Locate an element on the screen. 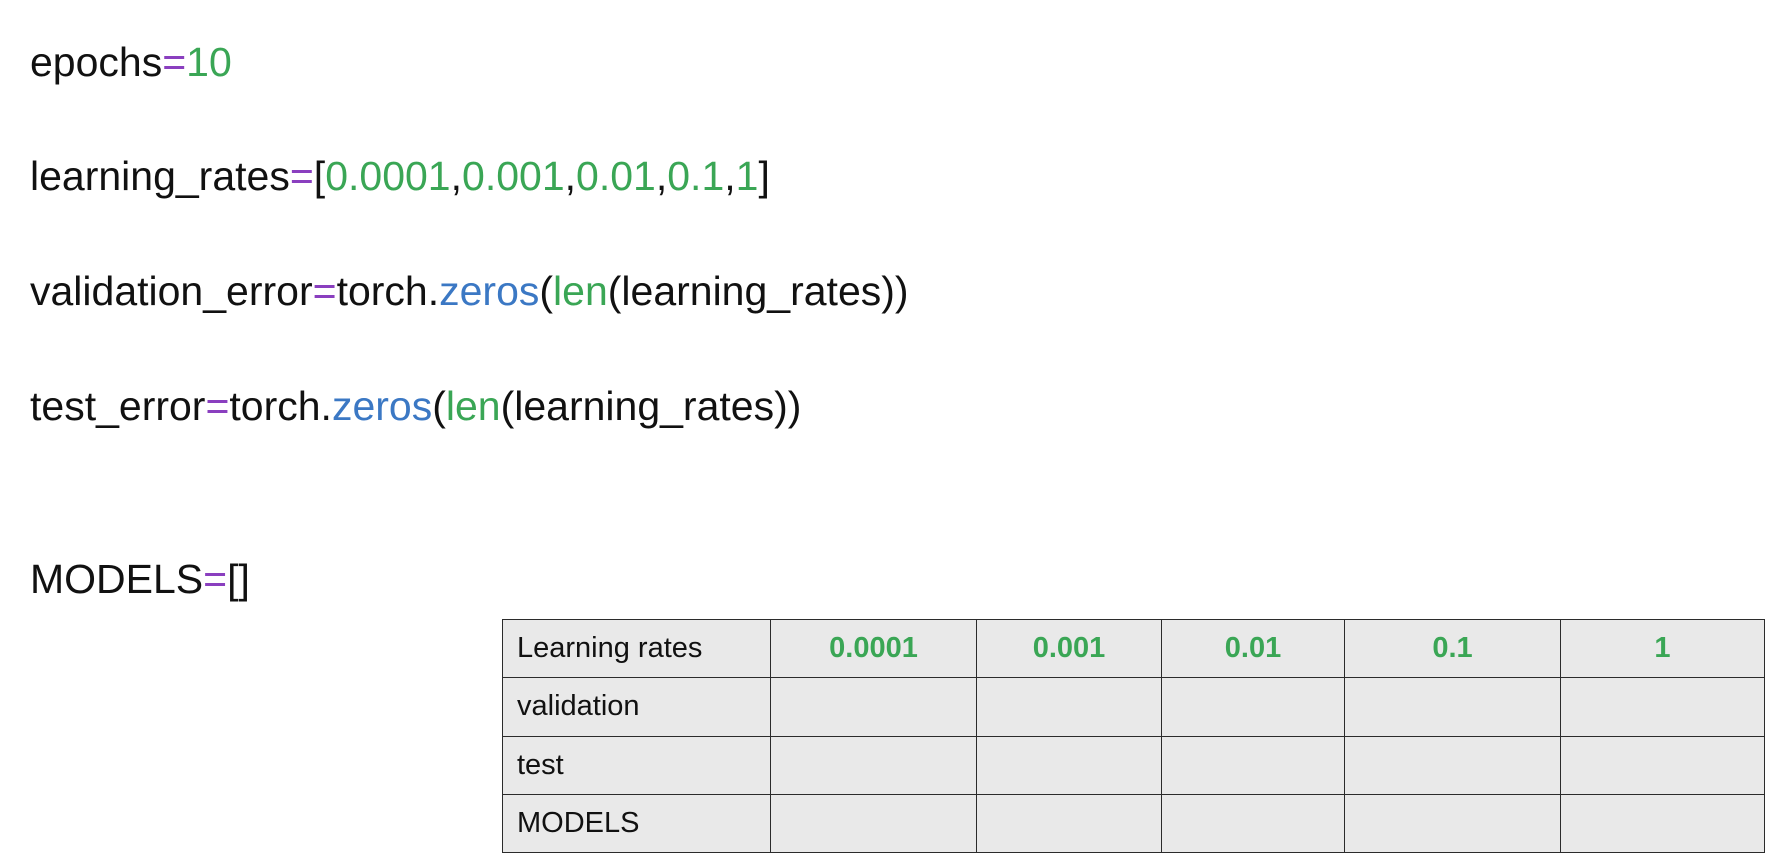 The image size is (1770, 864). list-close-bracket: ] is located at coordinates (764, 176).